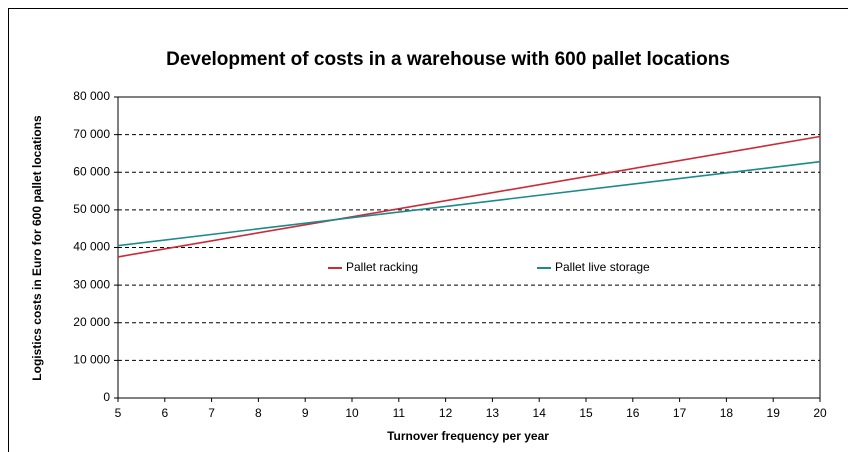  I want to click on y-tick-label: 60 000, so click(91, 171).